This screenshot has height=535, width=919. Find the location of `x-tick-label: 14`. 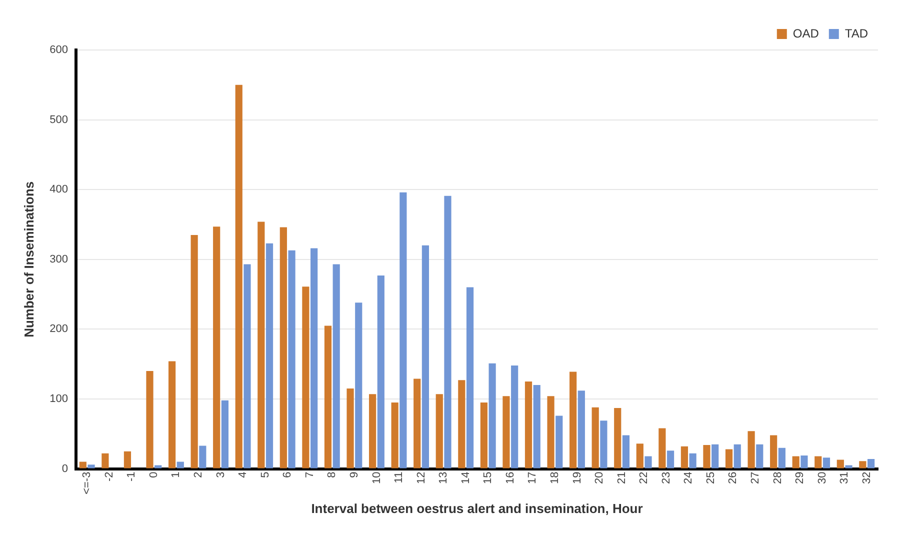

x-tick-label: 14 is located at coordinates (466, 478).